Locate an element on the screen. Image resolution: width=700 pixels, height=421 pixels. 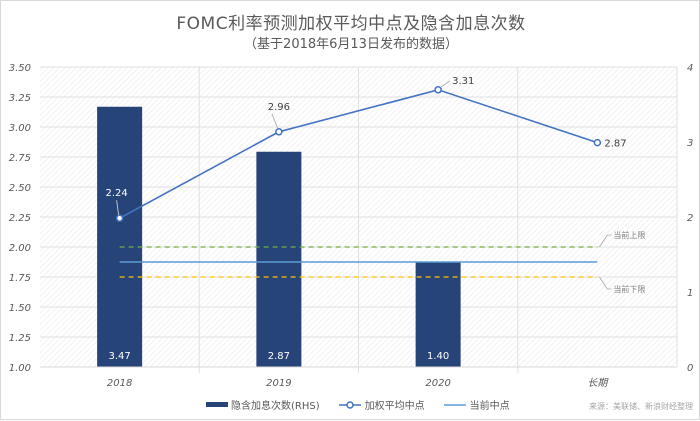
left-axis-tick: 2.50 is located at coordinates (20, 188).